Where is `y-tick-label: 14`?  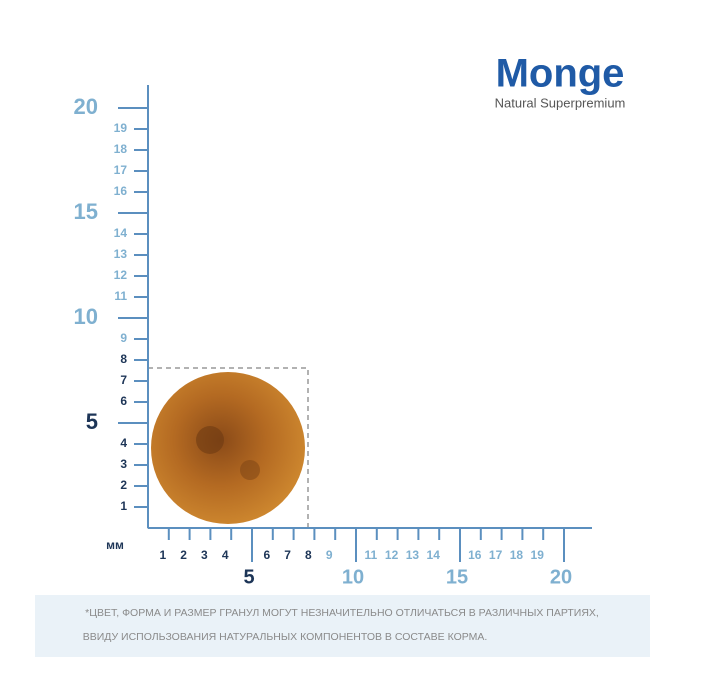 y-tick-label: 14 is located at coordinates (121, 233).